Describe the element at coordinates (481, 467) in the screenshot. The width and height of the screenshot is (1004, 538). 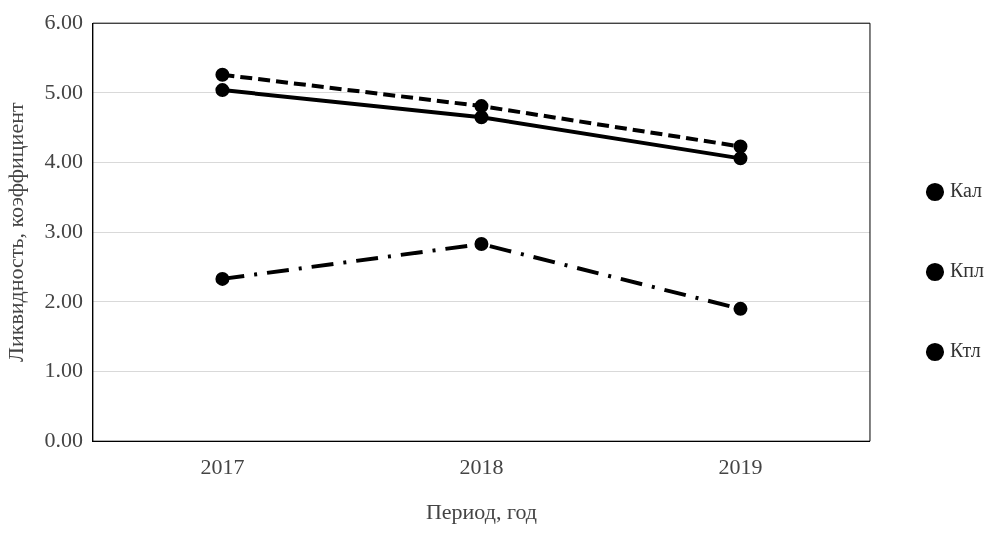
I see `x-tick-label: 2018` at that location.